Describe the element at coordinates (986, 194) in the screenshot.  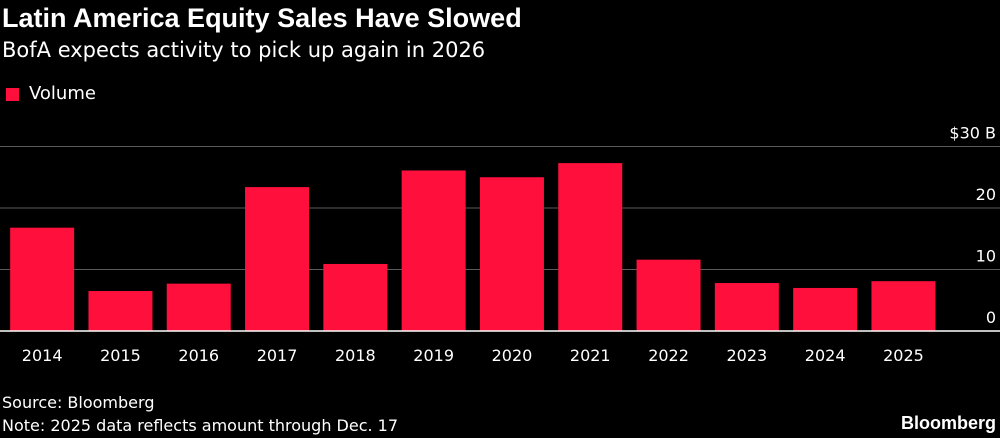
I see `y-tick-label: 20` at that location.